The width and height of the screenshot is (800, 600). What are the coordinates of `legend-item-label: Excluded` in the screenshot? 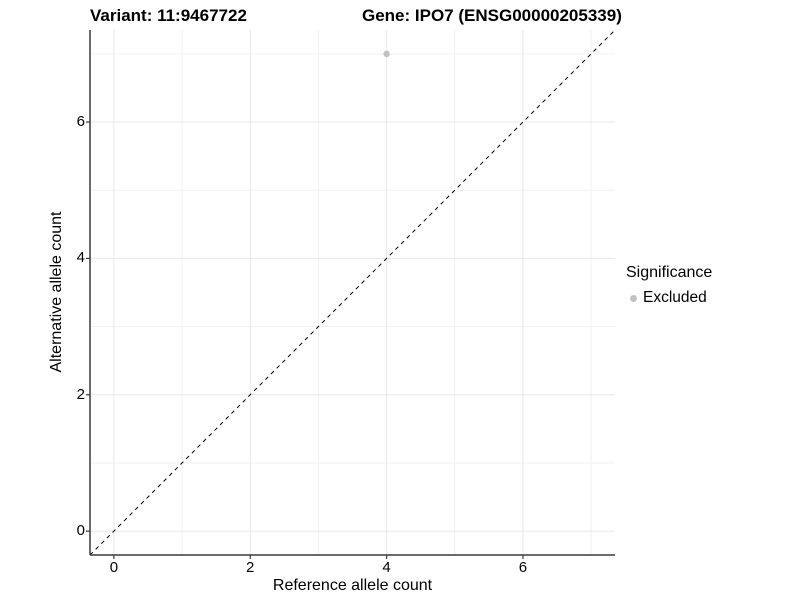 It's located at (675, 297).